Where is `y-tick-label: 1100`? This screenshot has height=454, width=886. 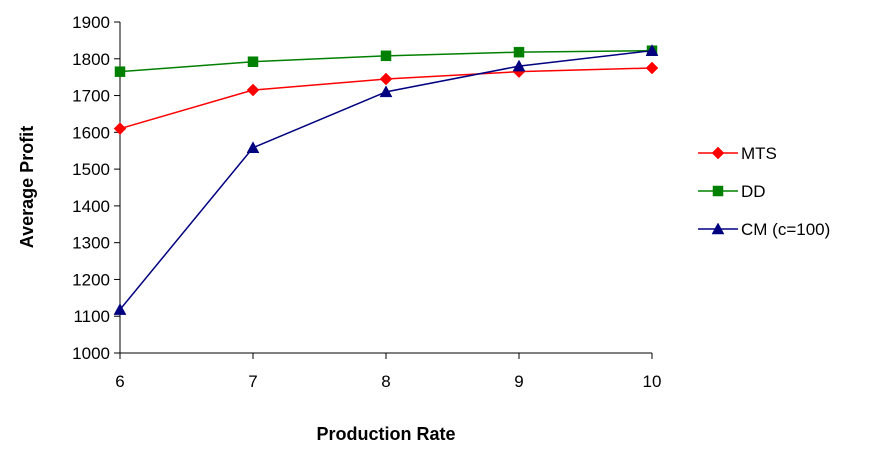
y-tick-label: 1100 is located at coordinates (91, 316).